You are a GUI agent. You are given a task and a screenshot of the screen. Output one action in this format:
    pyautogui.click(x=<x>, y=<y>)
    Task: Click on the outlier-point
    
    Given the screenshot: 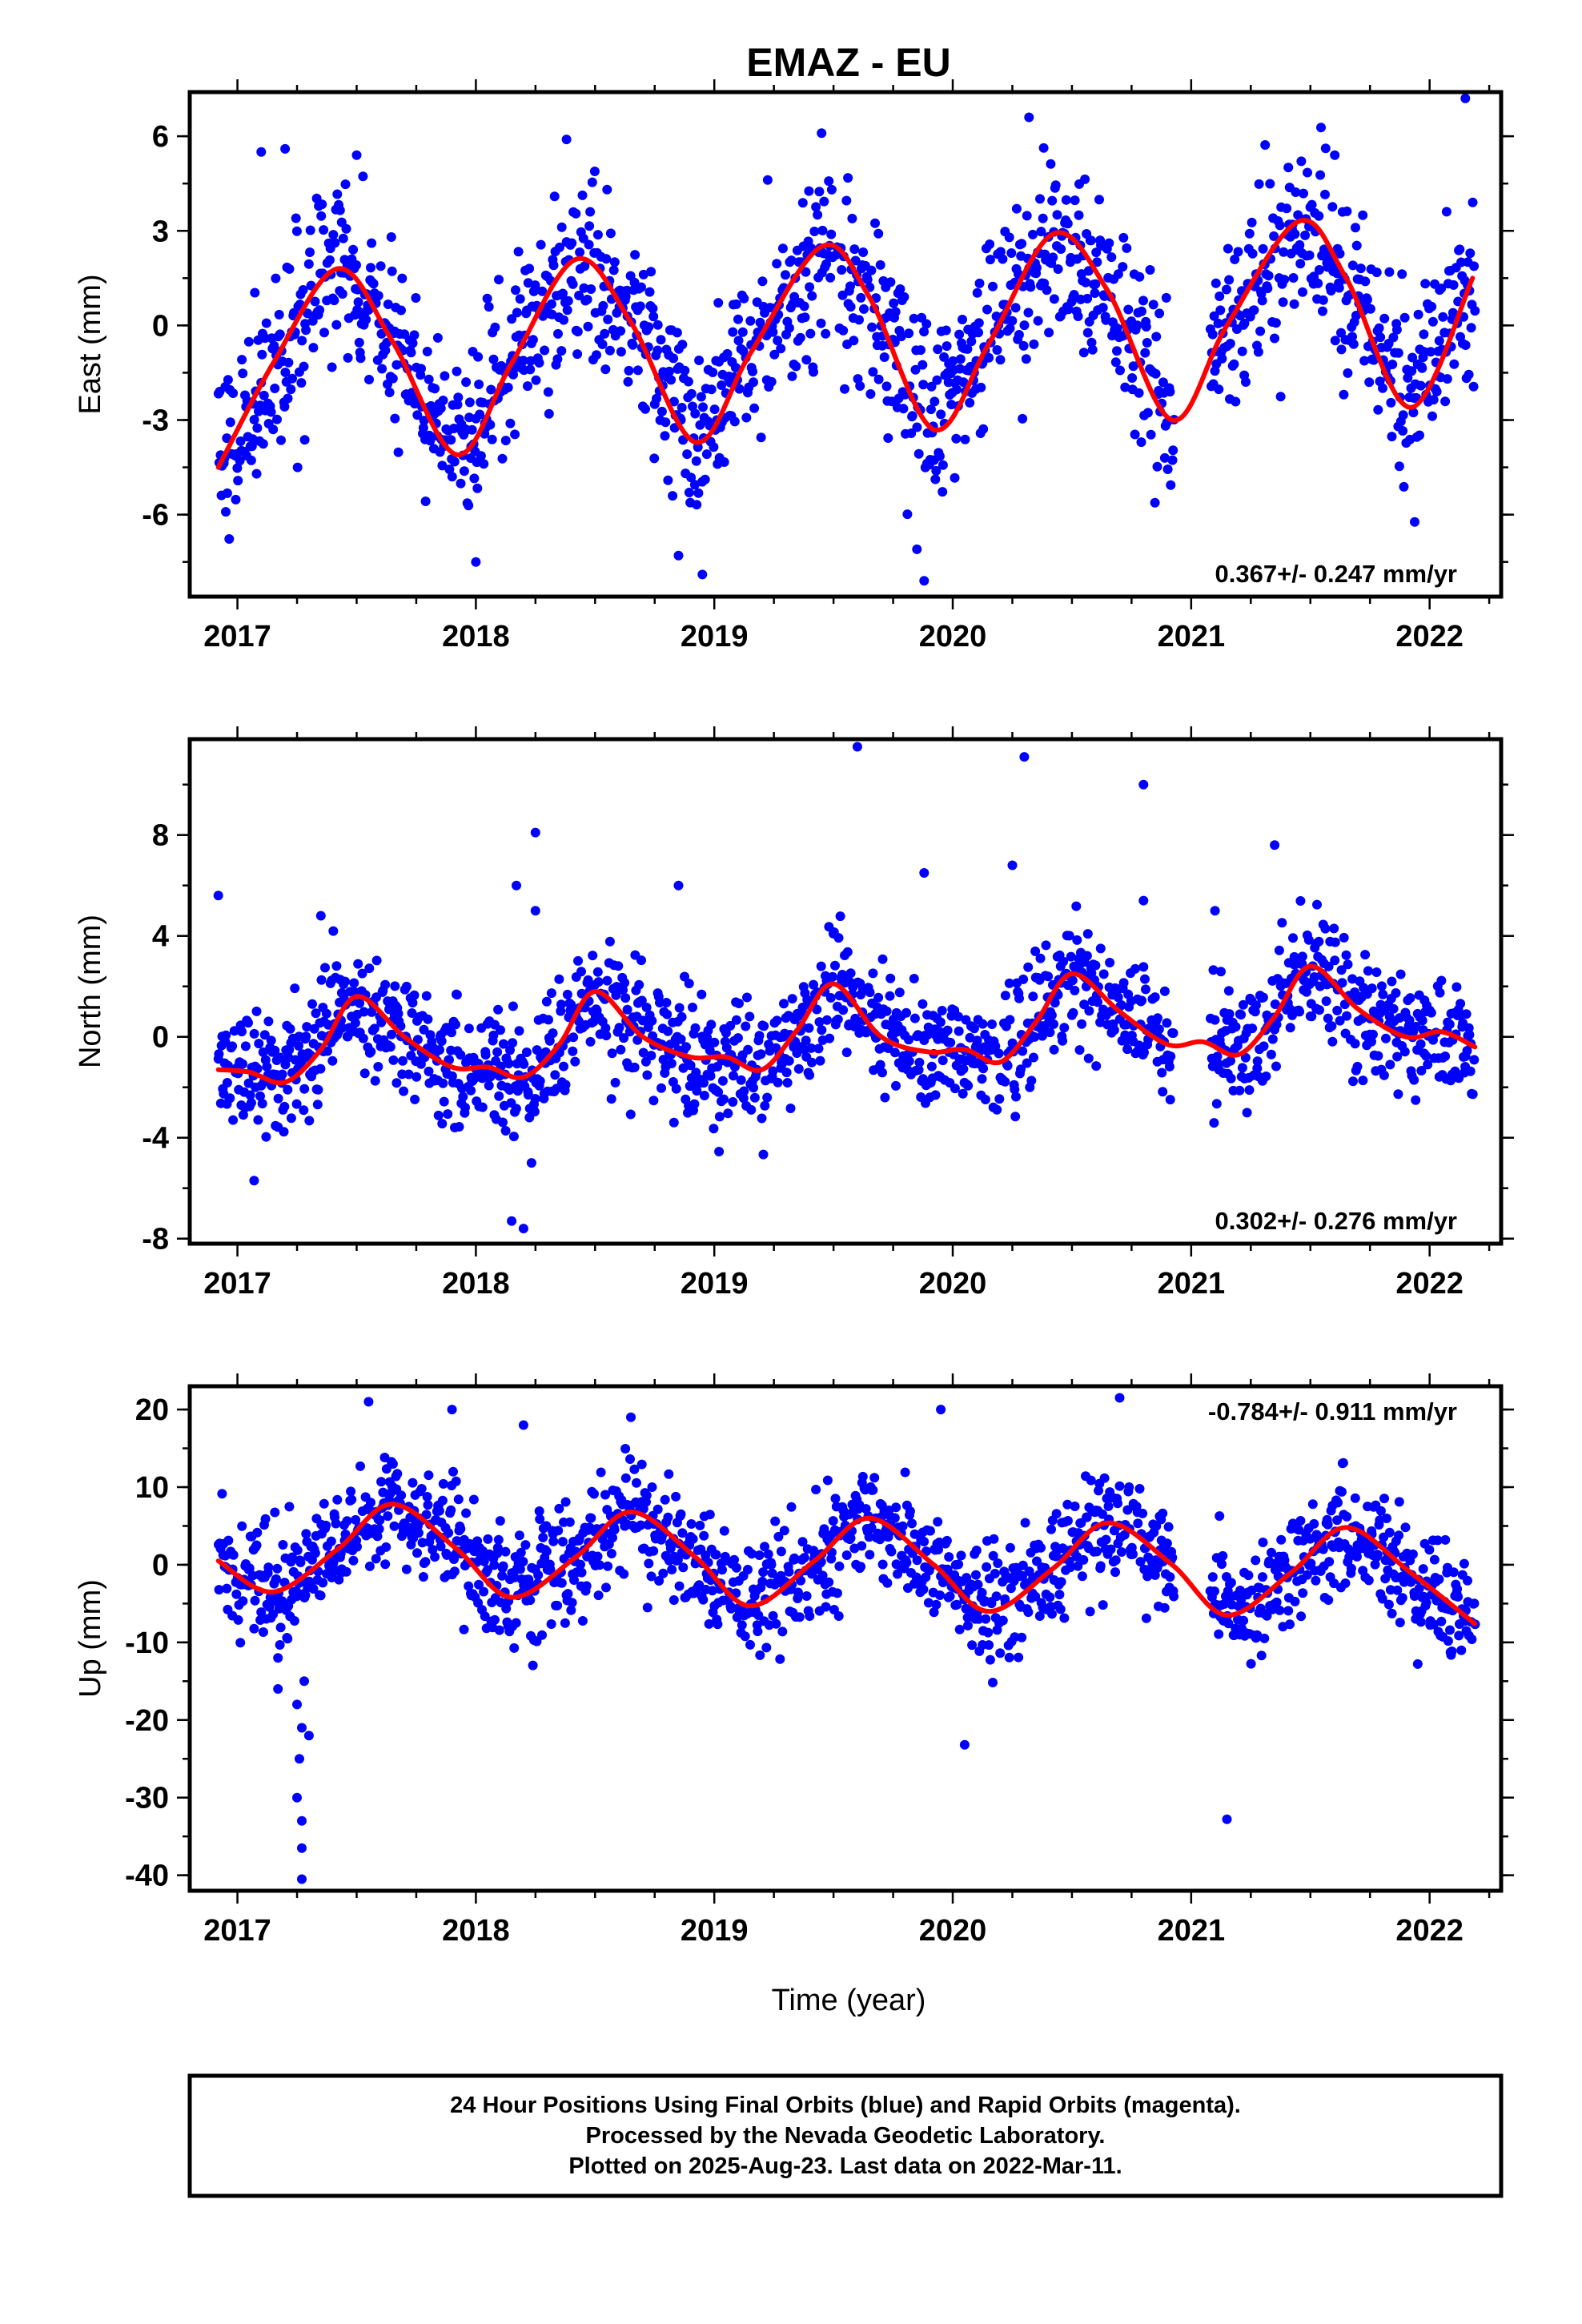 What is the action you would take?
    pyautogui.click(x=1119, y=1398)
    